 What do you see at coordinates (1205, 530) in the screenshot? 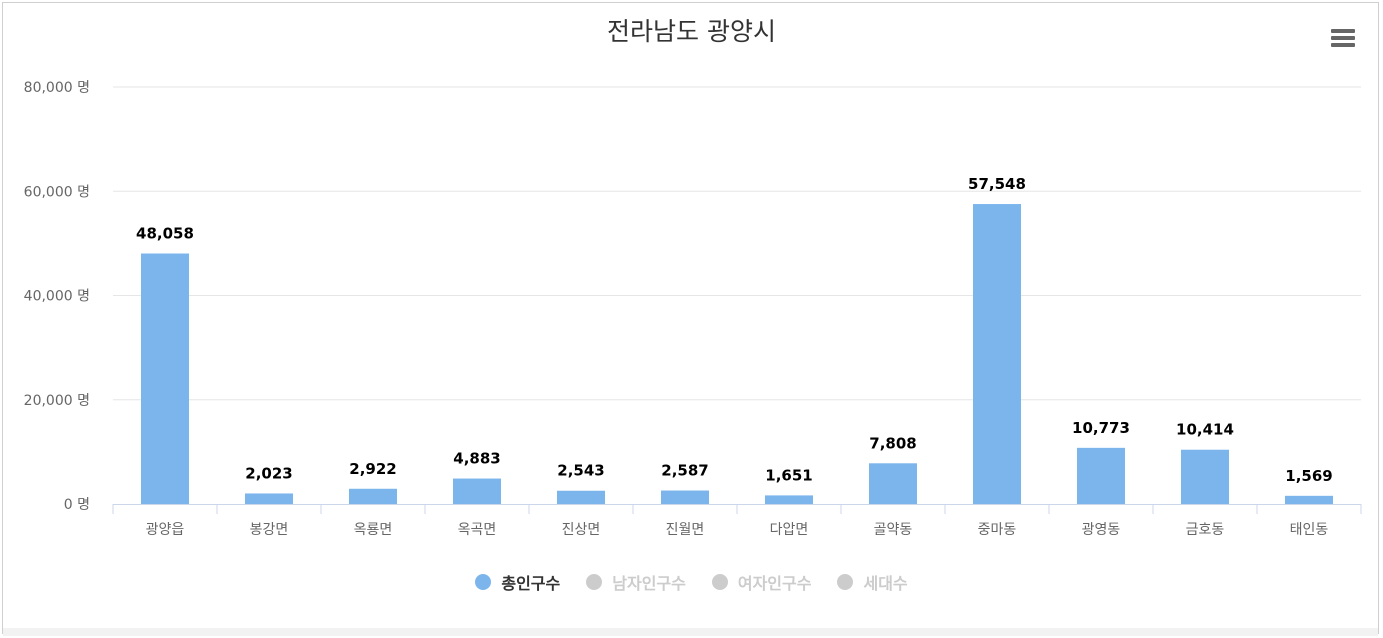
I see `x-tick-label: 금호동` at bounding box center [1205, 530].